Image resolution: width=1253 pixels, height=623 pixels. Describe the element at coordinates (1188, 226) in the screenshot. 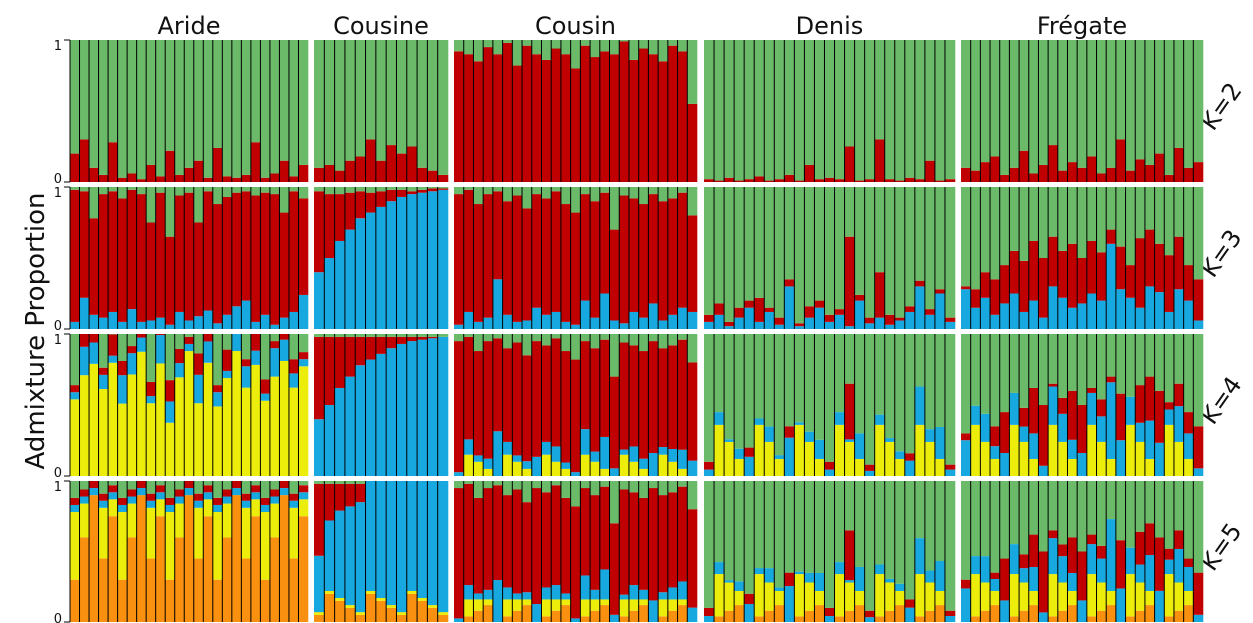

I see `bar-segment-p4-k3-i23-s2` at that location.